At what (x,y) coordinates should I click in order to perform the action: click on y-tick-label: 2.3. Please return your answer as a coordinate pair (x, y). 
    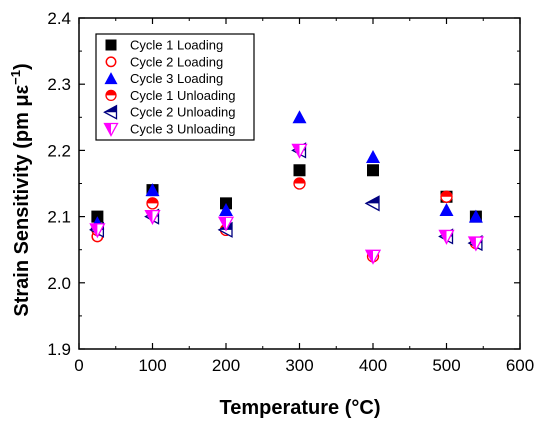
    Looking at the image, I should click on (59, 84).